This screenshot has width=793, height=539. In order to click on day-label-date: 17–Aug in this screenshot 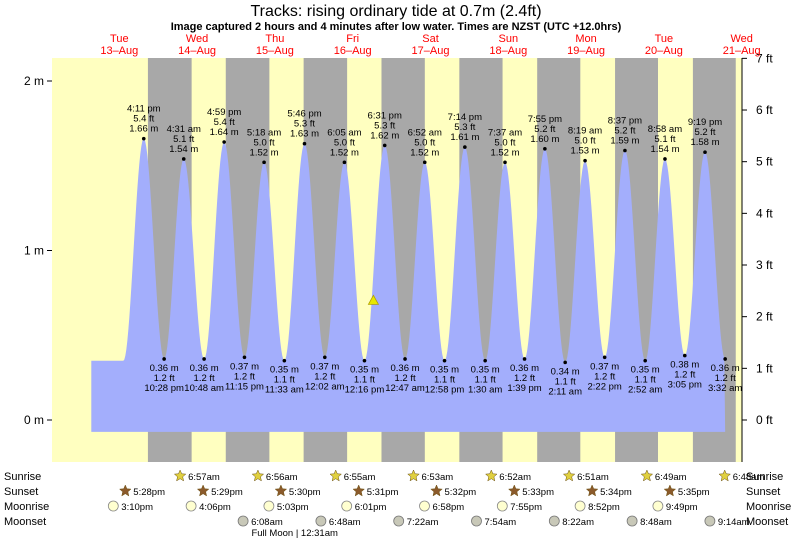, I will do `click(431, 51)`.